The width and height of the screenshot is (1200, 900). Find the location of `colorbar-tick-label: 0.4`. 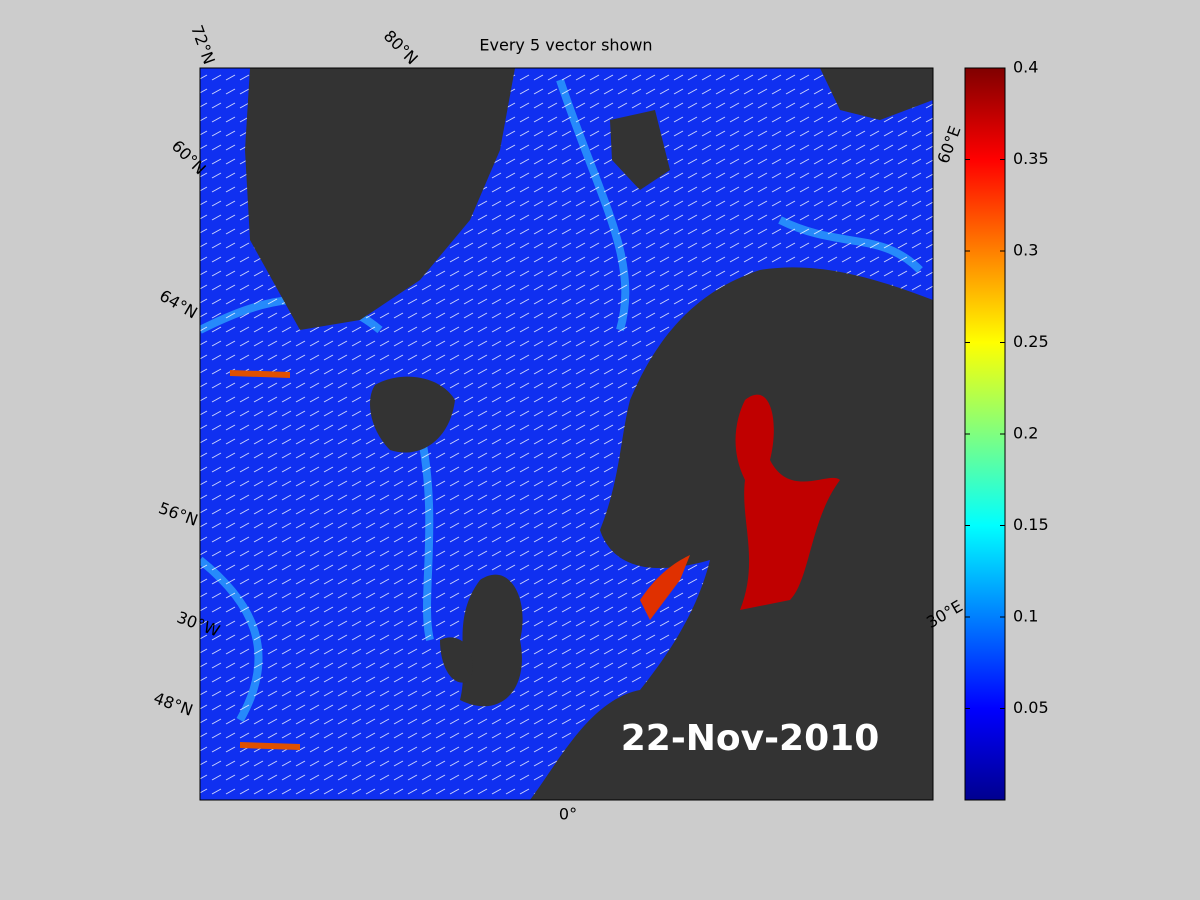

colorbar-tick-label: 0.4 is located at coordinates (1025, 67).